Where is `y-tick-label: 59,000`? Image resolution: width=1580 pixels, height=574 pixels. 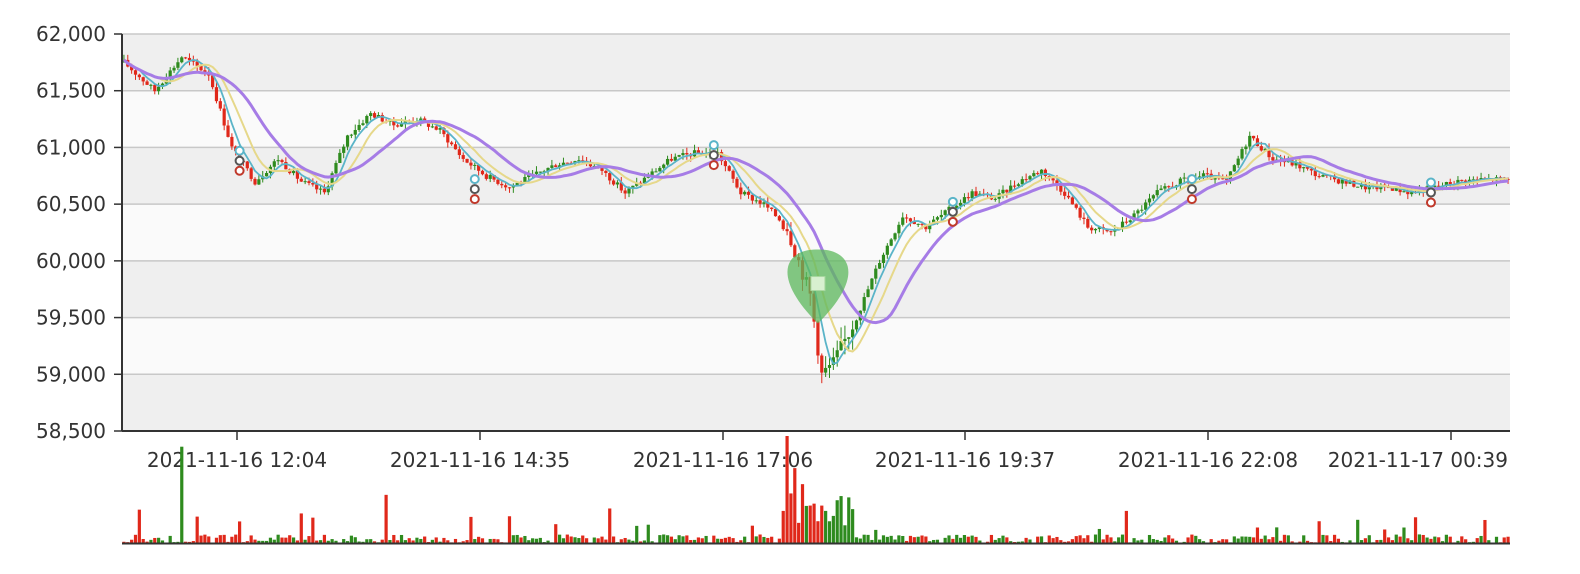 y-tick-label: 59,000 is located at coordinates (71, 374).